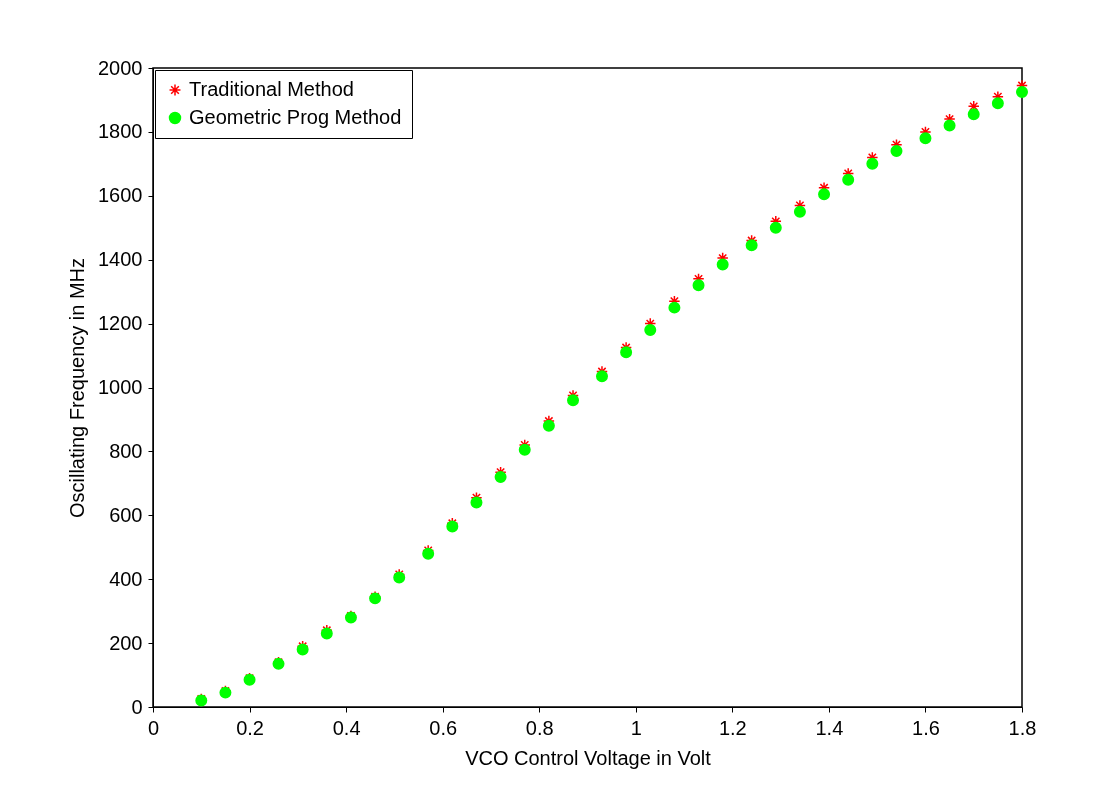 This screenshot has height=787, width=1109. Describe the element at coordinates (126, 642) in the screenshot. I see `y-tick-label: 200` at that location.